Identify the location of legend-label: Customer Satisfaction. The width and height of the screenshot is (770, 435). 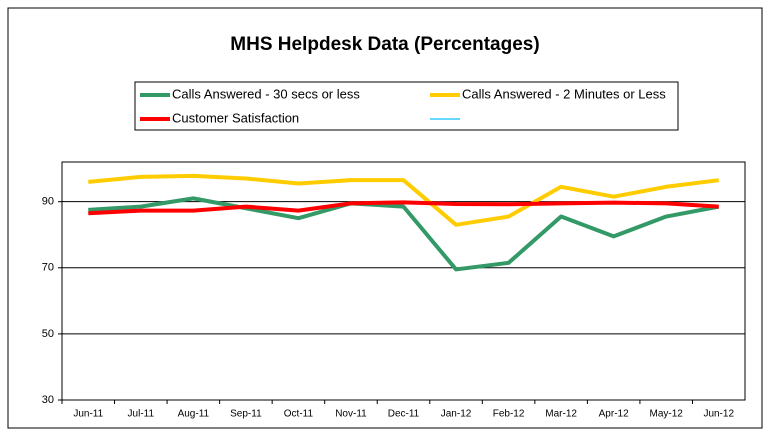
(235, 117).